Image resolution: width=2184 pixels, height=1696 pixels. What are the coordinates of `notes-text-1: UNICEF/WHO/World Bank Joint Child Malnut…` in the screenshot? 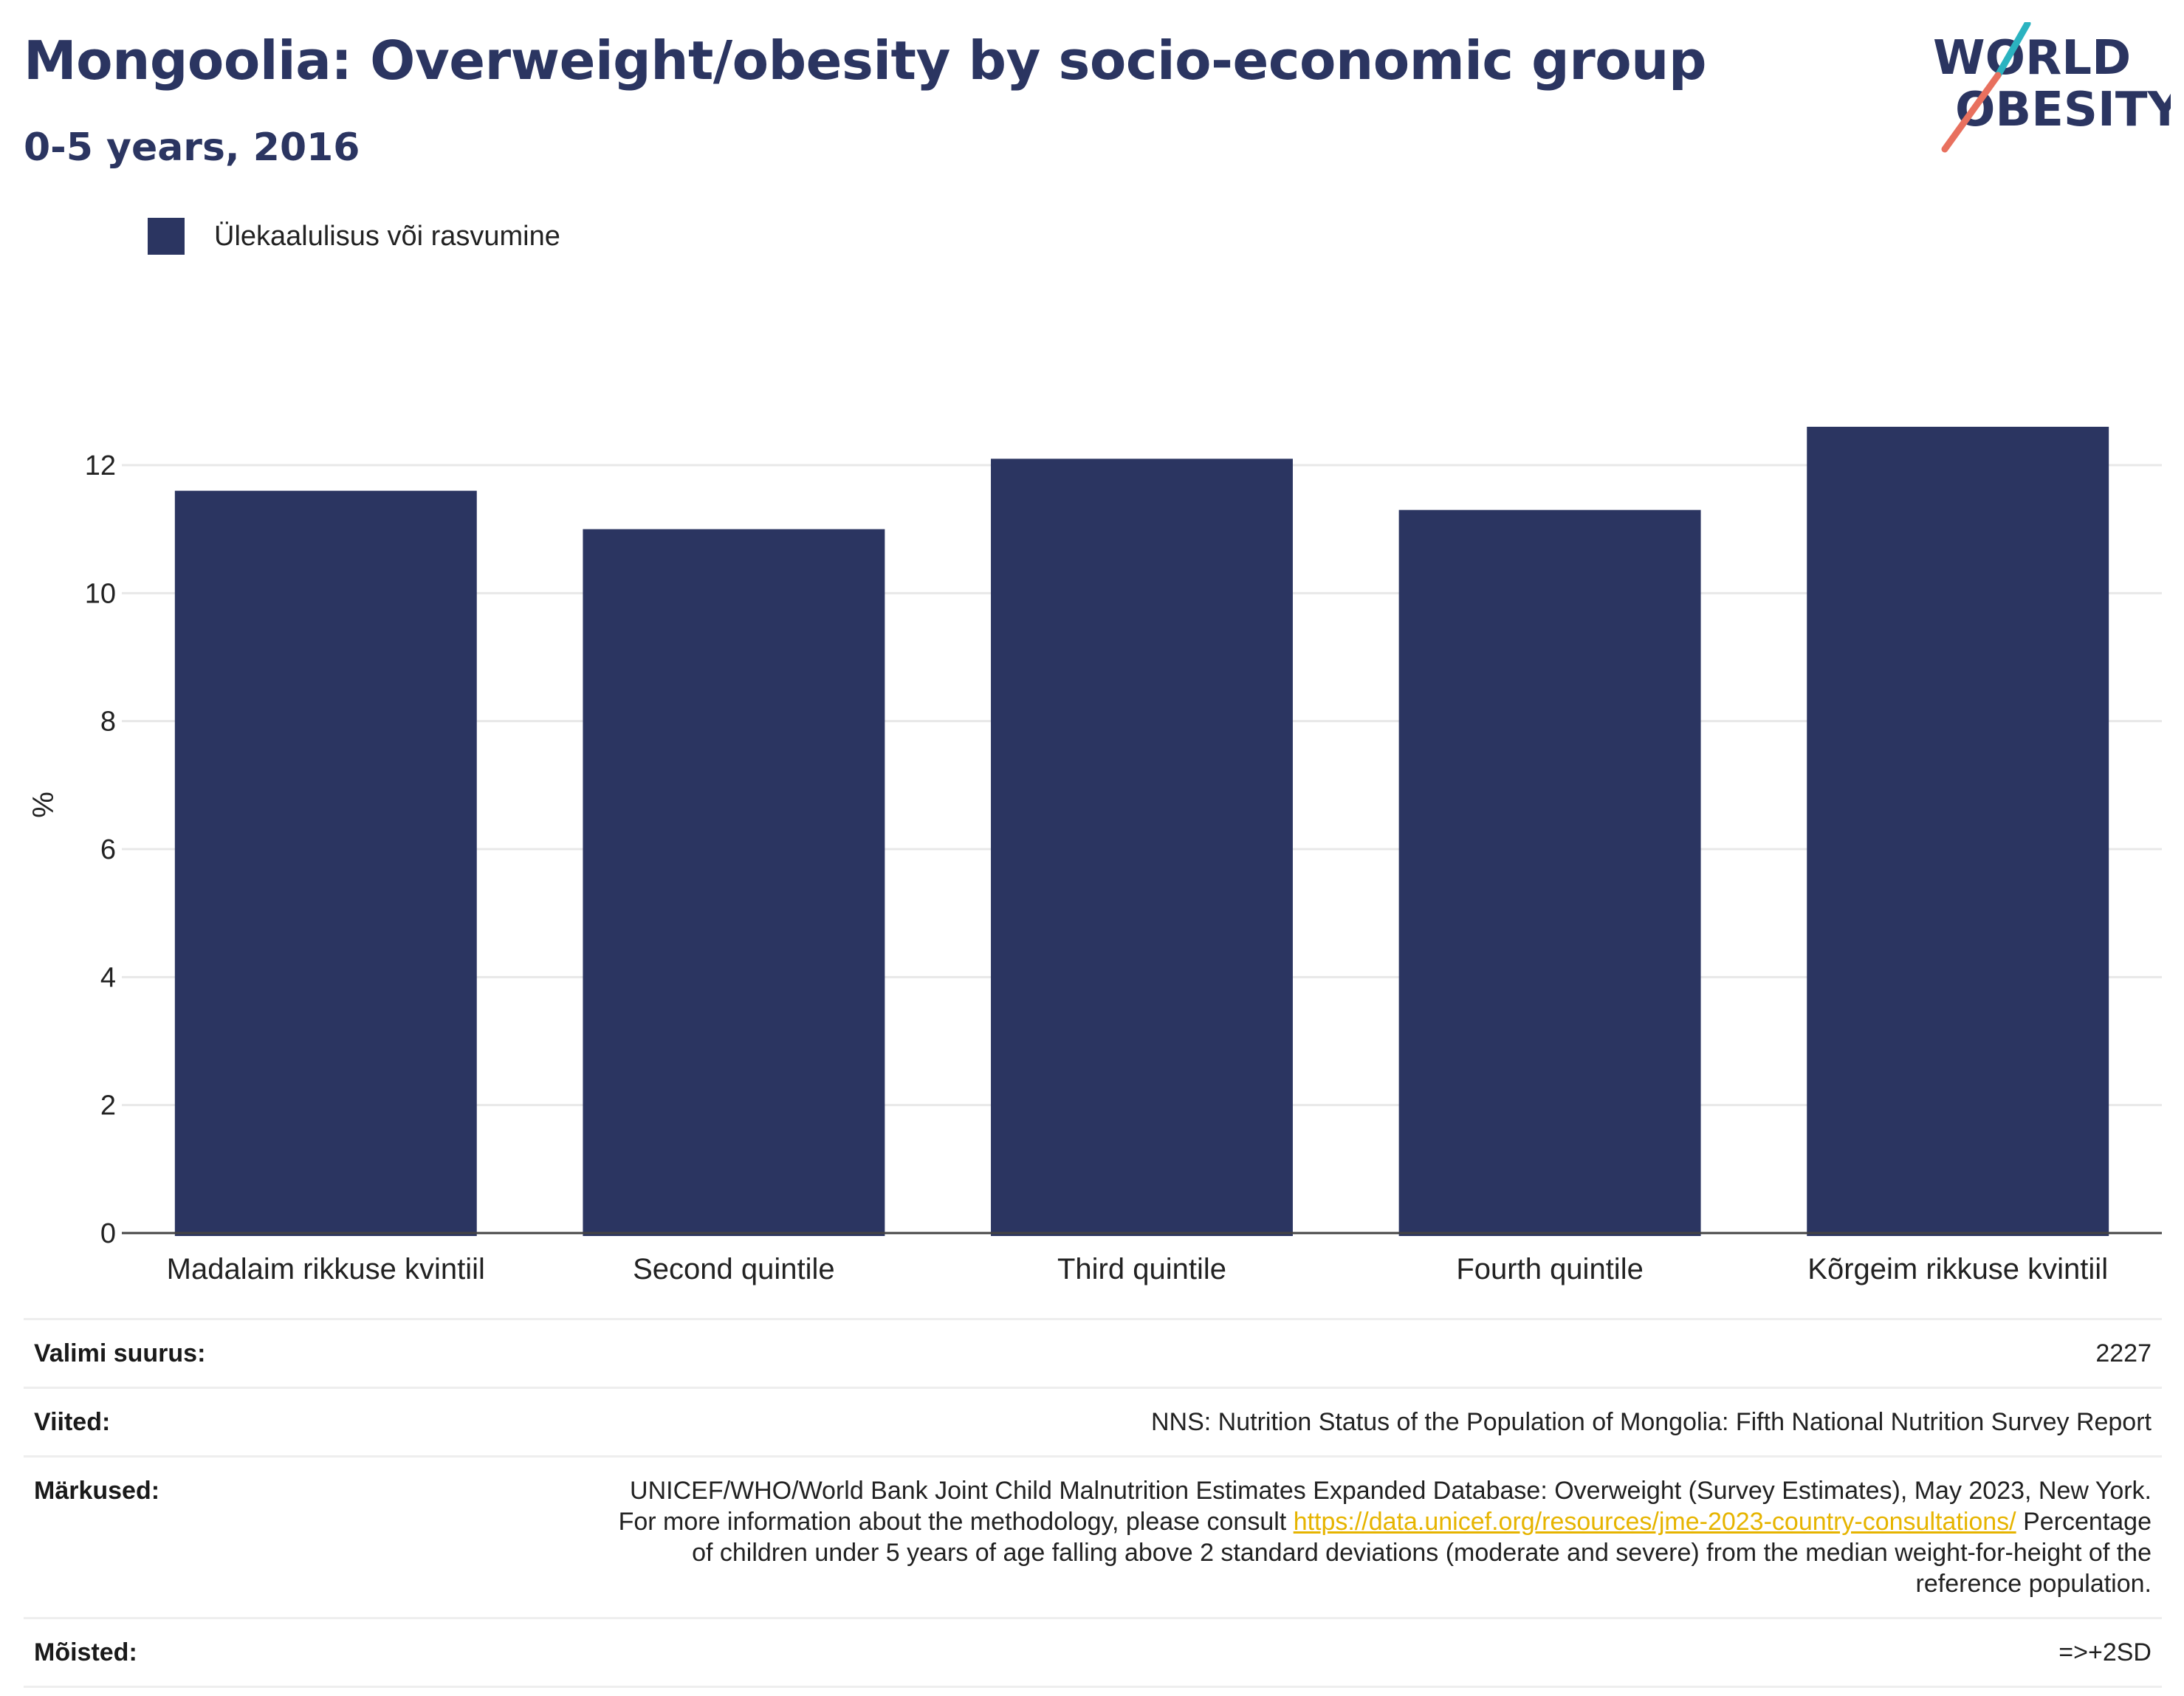 It's located at (1385, 1506).